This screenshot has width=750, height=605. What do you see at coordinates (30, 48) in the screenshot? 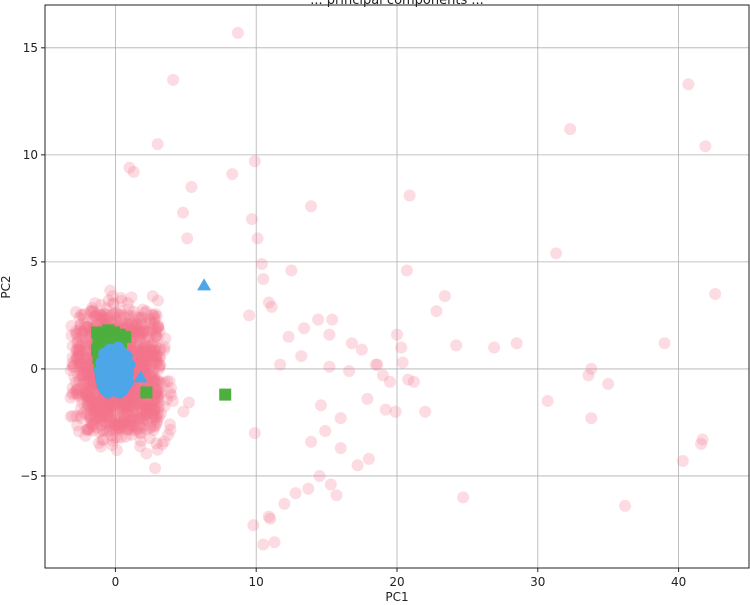
I see `y-tick-label: 15` at bounding box center [30, 48].